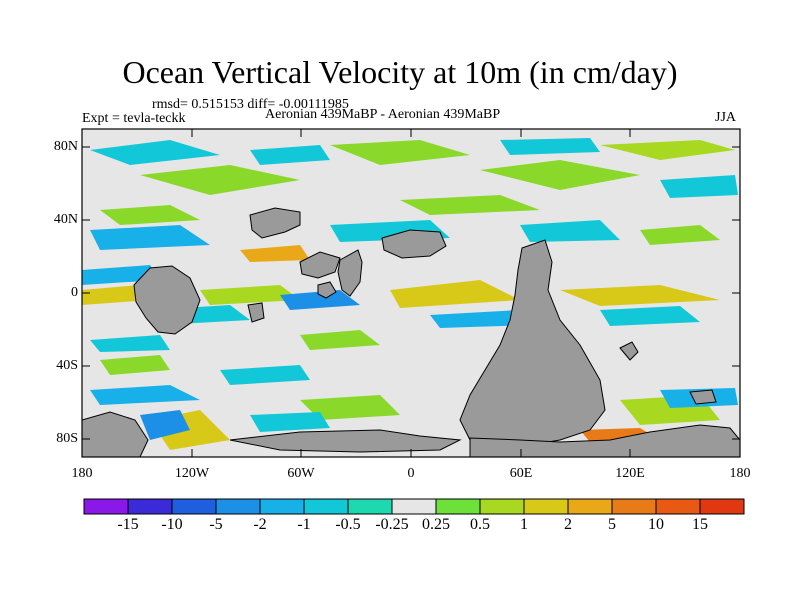  Describe the element at coordinates (348, 524) in the screenshot. I see `colorbar-label: -0.5` at that location.